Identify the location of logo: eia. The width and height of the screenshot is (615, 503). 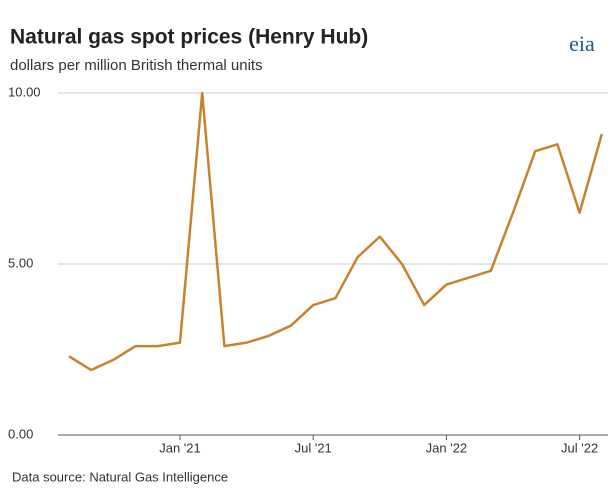
(582, 43).